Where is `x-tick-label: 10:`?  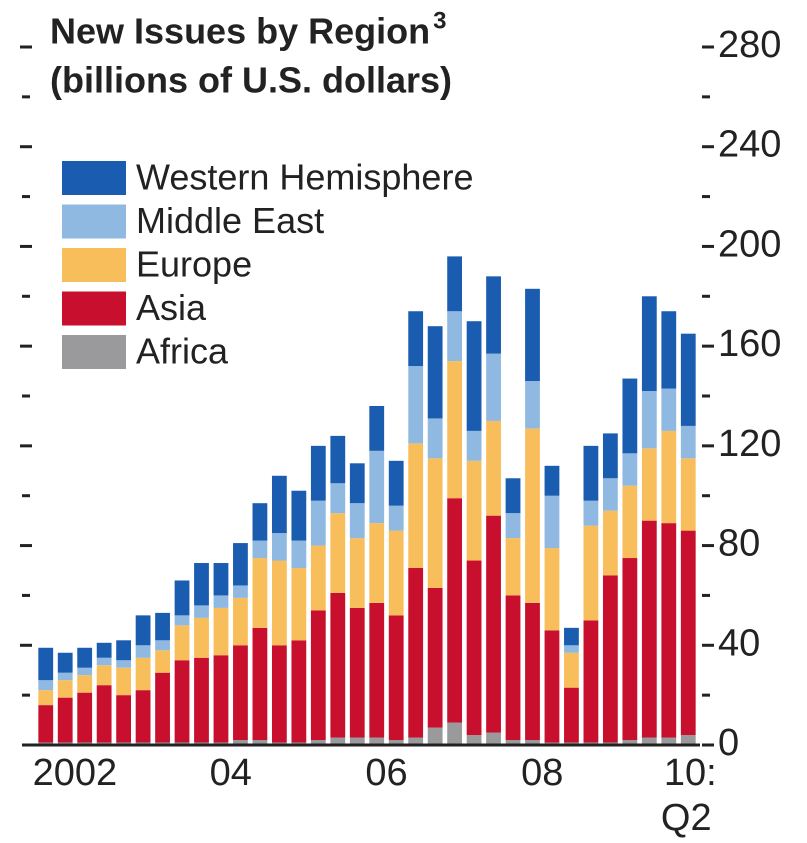
x-tick-label: 10: is located at coordinates (690, 773).